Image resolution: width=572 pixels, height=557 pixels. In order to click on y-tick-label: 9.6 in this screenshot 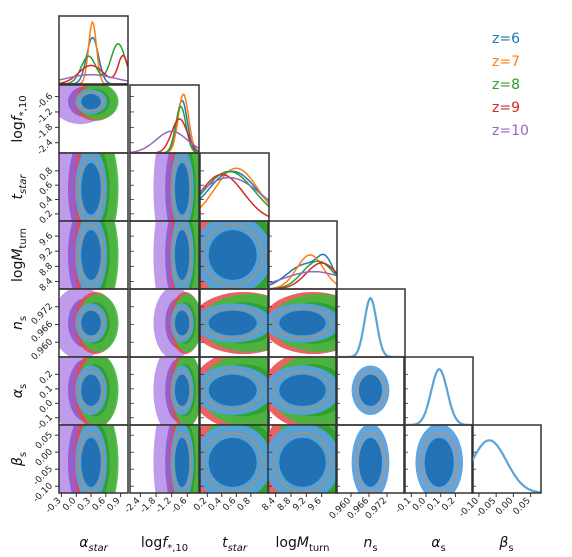, I will do `click(46, 239)`.